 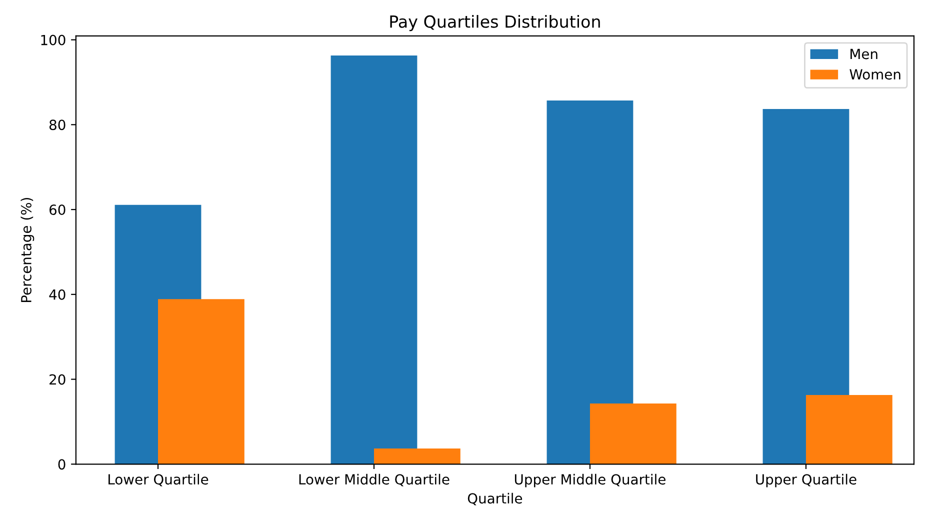 I want to click on x-tick-label: Upper Middle Quartile, so click(x=590, y=481).